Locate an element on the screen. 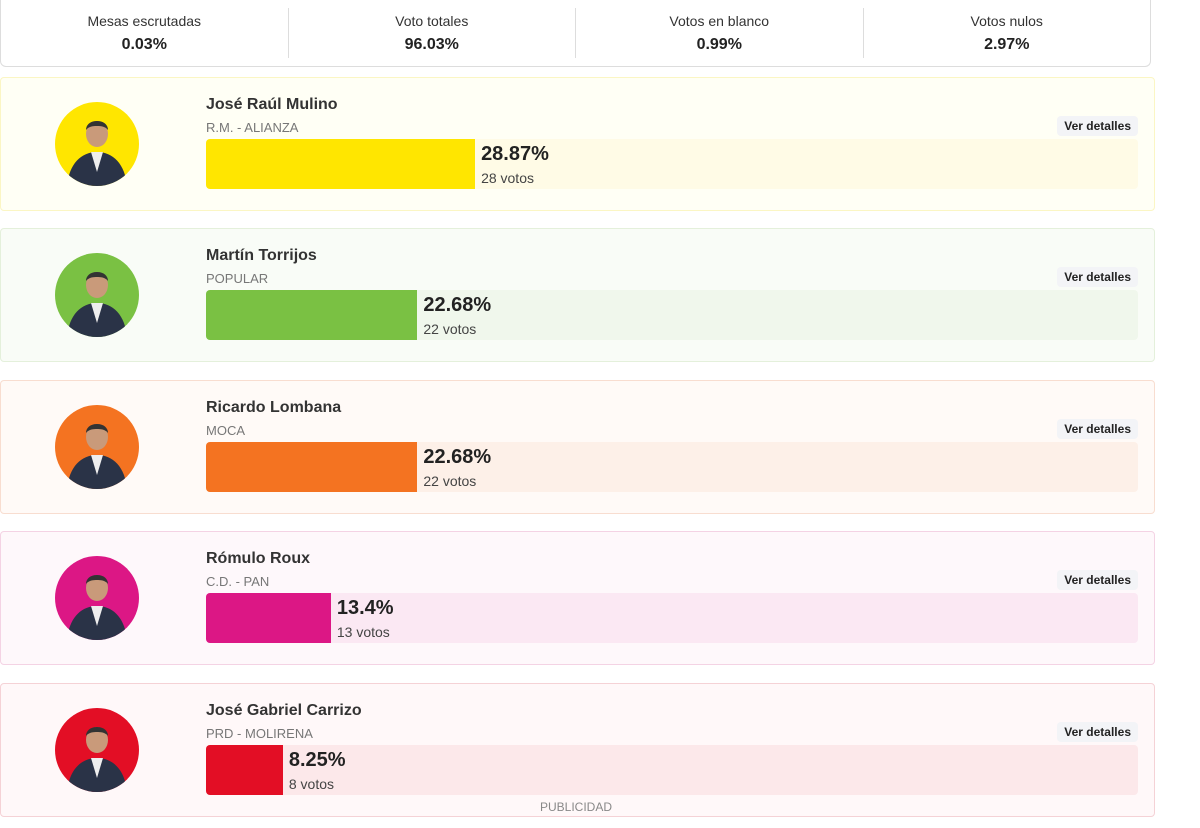  vote-percent: 13.4% is located at coordinates (365, 608).